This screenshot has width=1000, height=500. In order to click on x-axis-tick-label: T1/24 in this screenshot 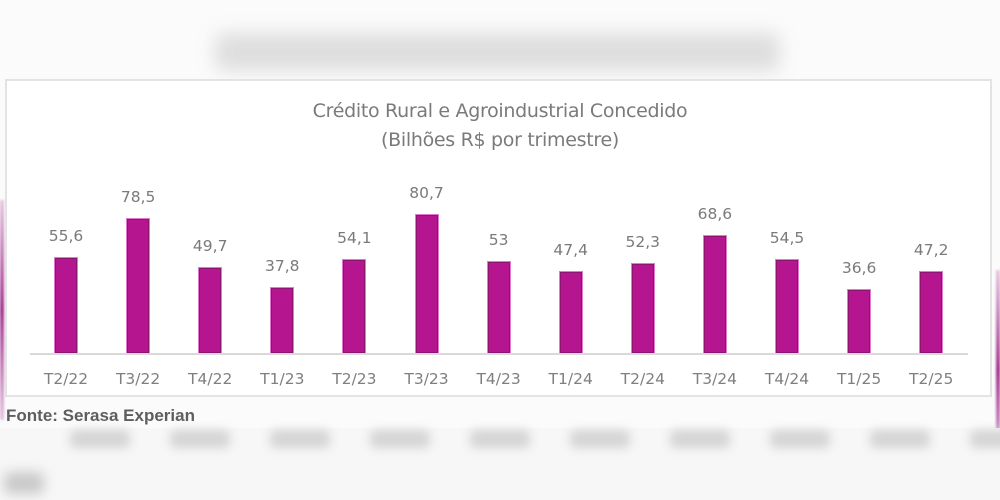, I will do `click(570, 379)`.